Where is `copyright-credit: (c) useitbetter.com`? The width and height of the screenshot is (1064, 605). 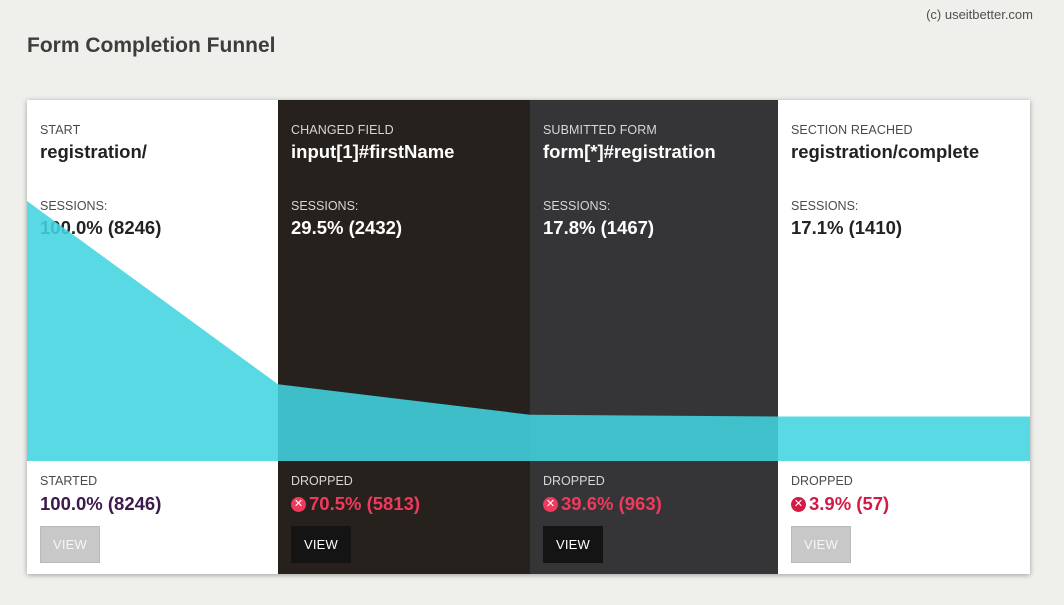 copyright-credit: (c) useitbetter.com is located at coordinates (979, 14).